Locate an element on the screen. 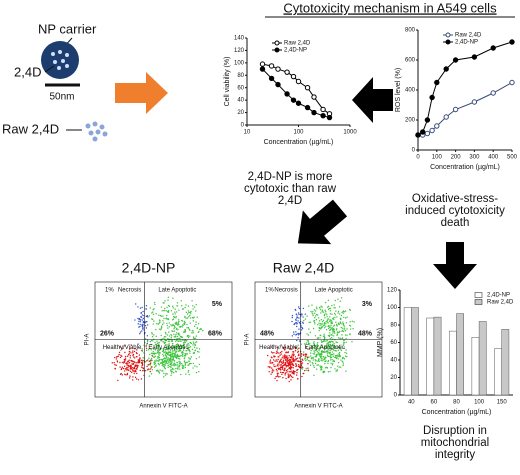  y-tick-label: 0 is located at coordinates (414, 151).